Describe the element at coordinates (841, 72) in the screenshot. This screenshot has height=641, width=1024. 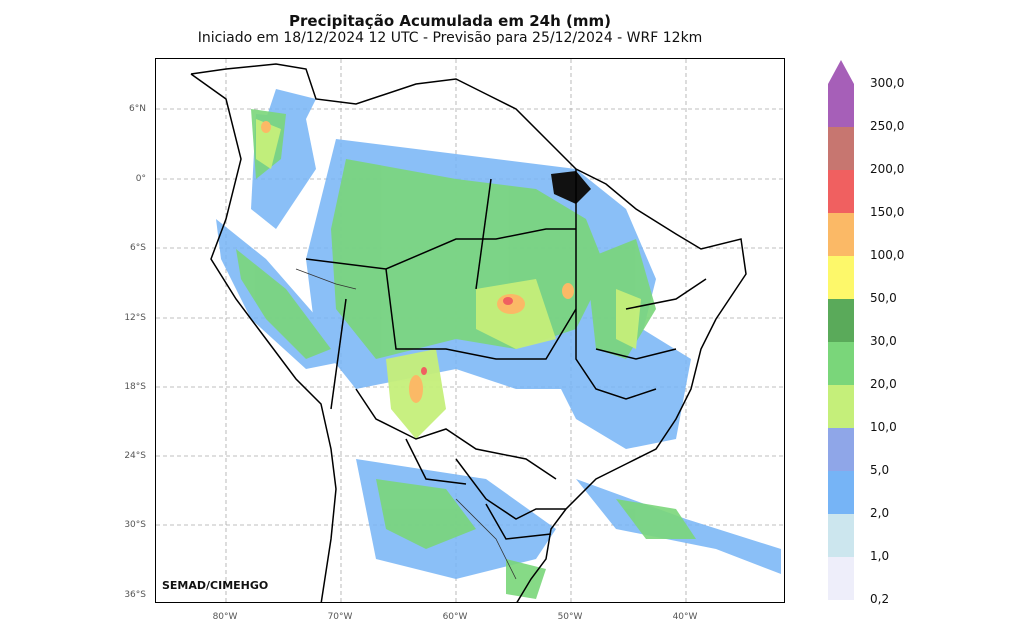
I see `colorbar-arrow` at that location.